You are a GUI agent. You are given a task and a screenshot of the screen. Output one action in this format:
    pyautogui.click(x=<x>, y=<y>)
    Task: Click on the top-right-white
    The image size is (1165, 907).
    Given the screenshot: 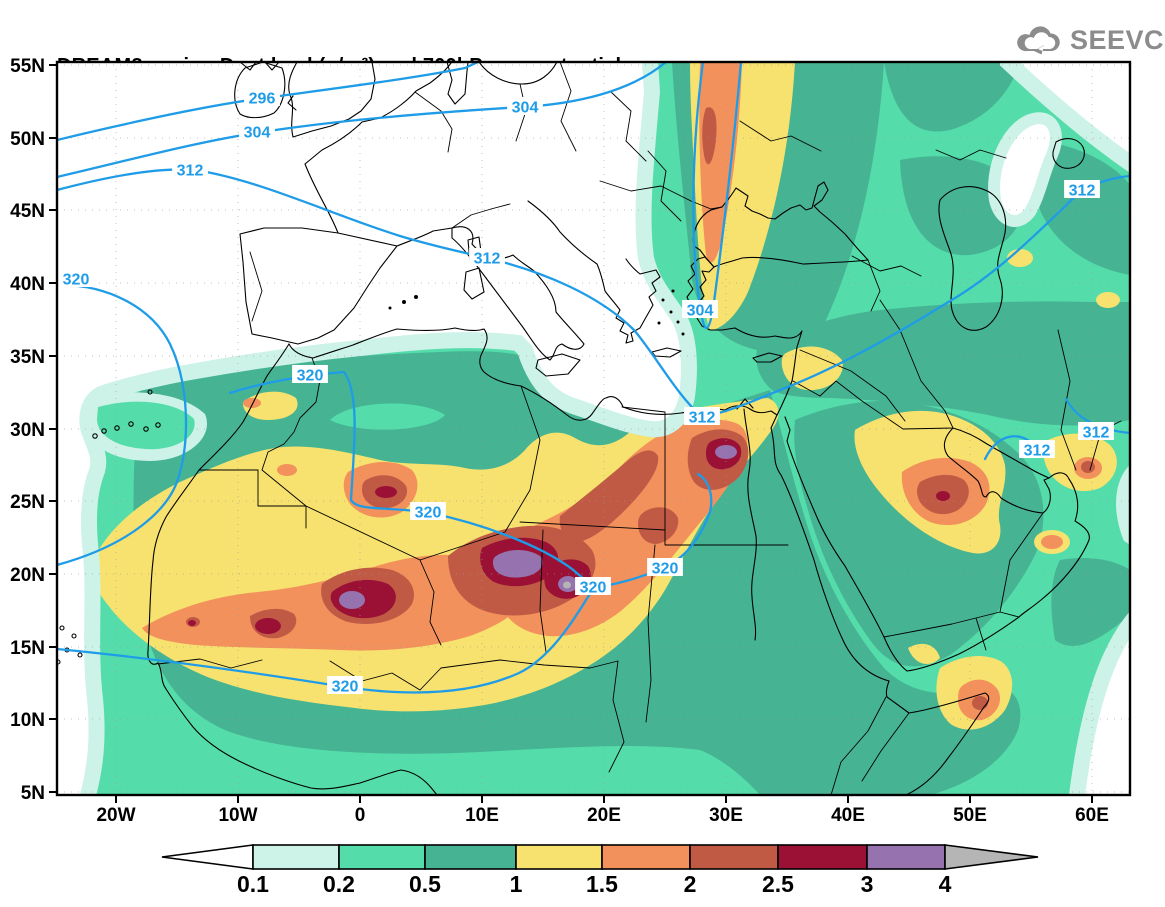 What is the action you would take?
    pyautogui.click(x=1065, y=117)
    